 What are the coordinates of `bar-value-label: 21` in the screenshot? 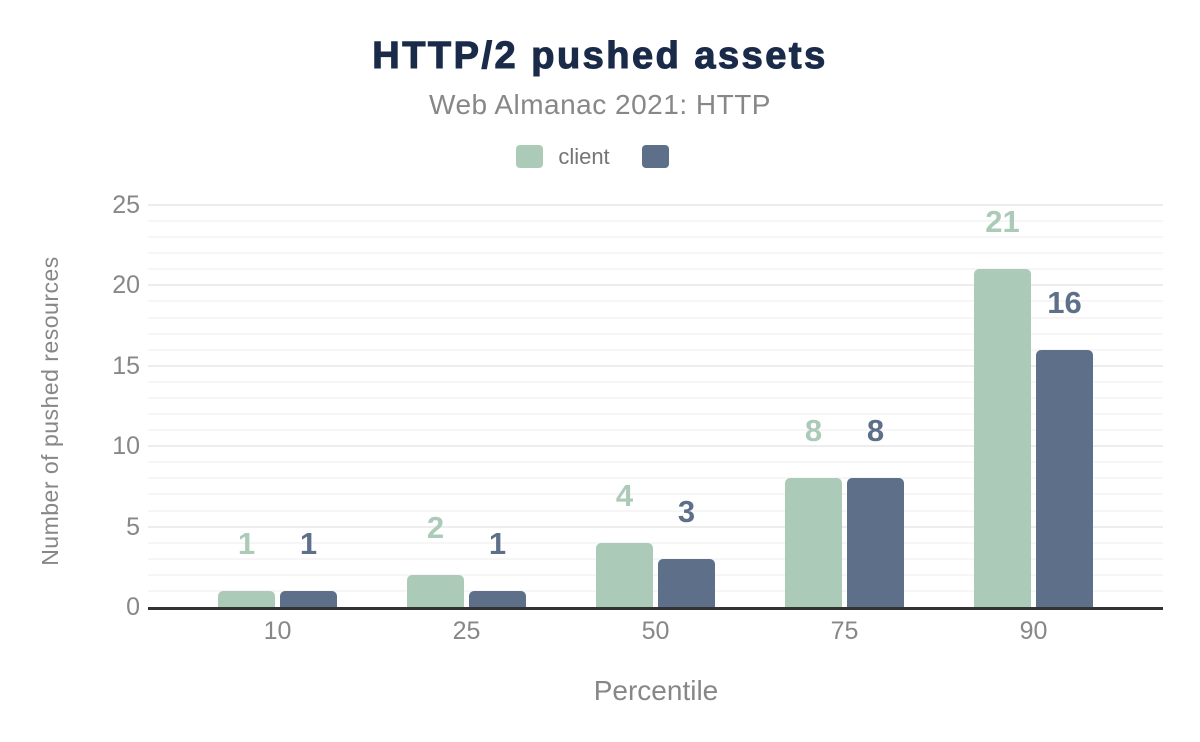 It's located at (1002, 222).